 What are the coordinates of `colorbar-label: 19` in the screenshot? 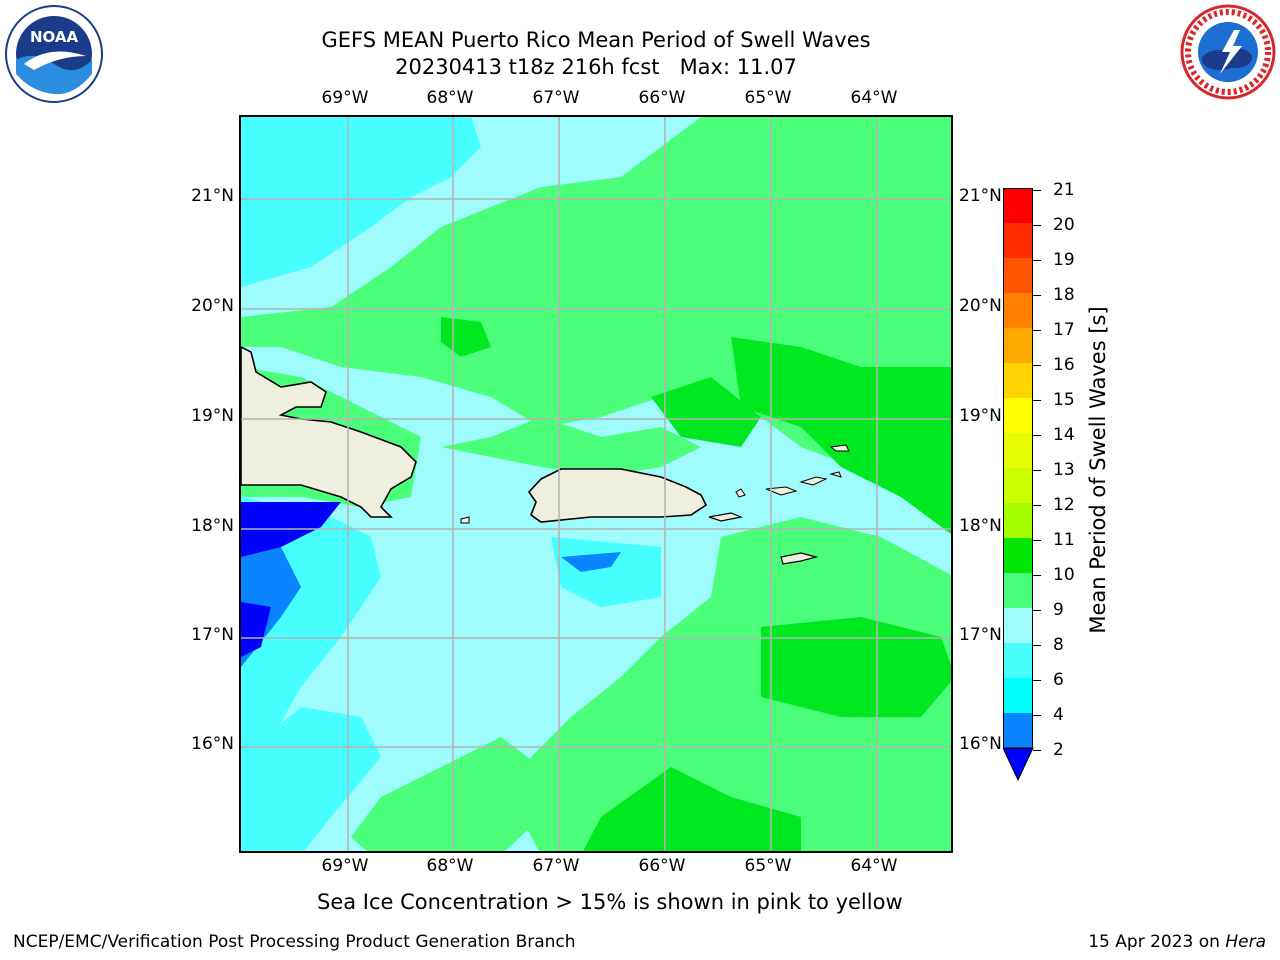 It's located at (1064, 260).